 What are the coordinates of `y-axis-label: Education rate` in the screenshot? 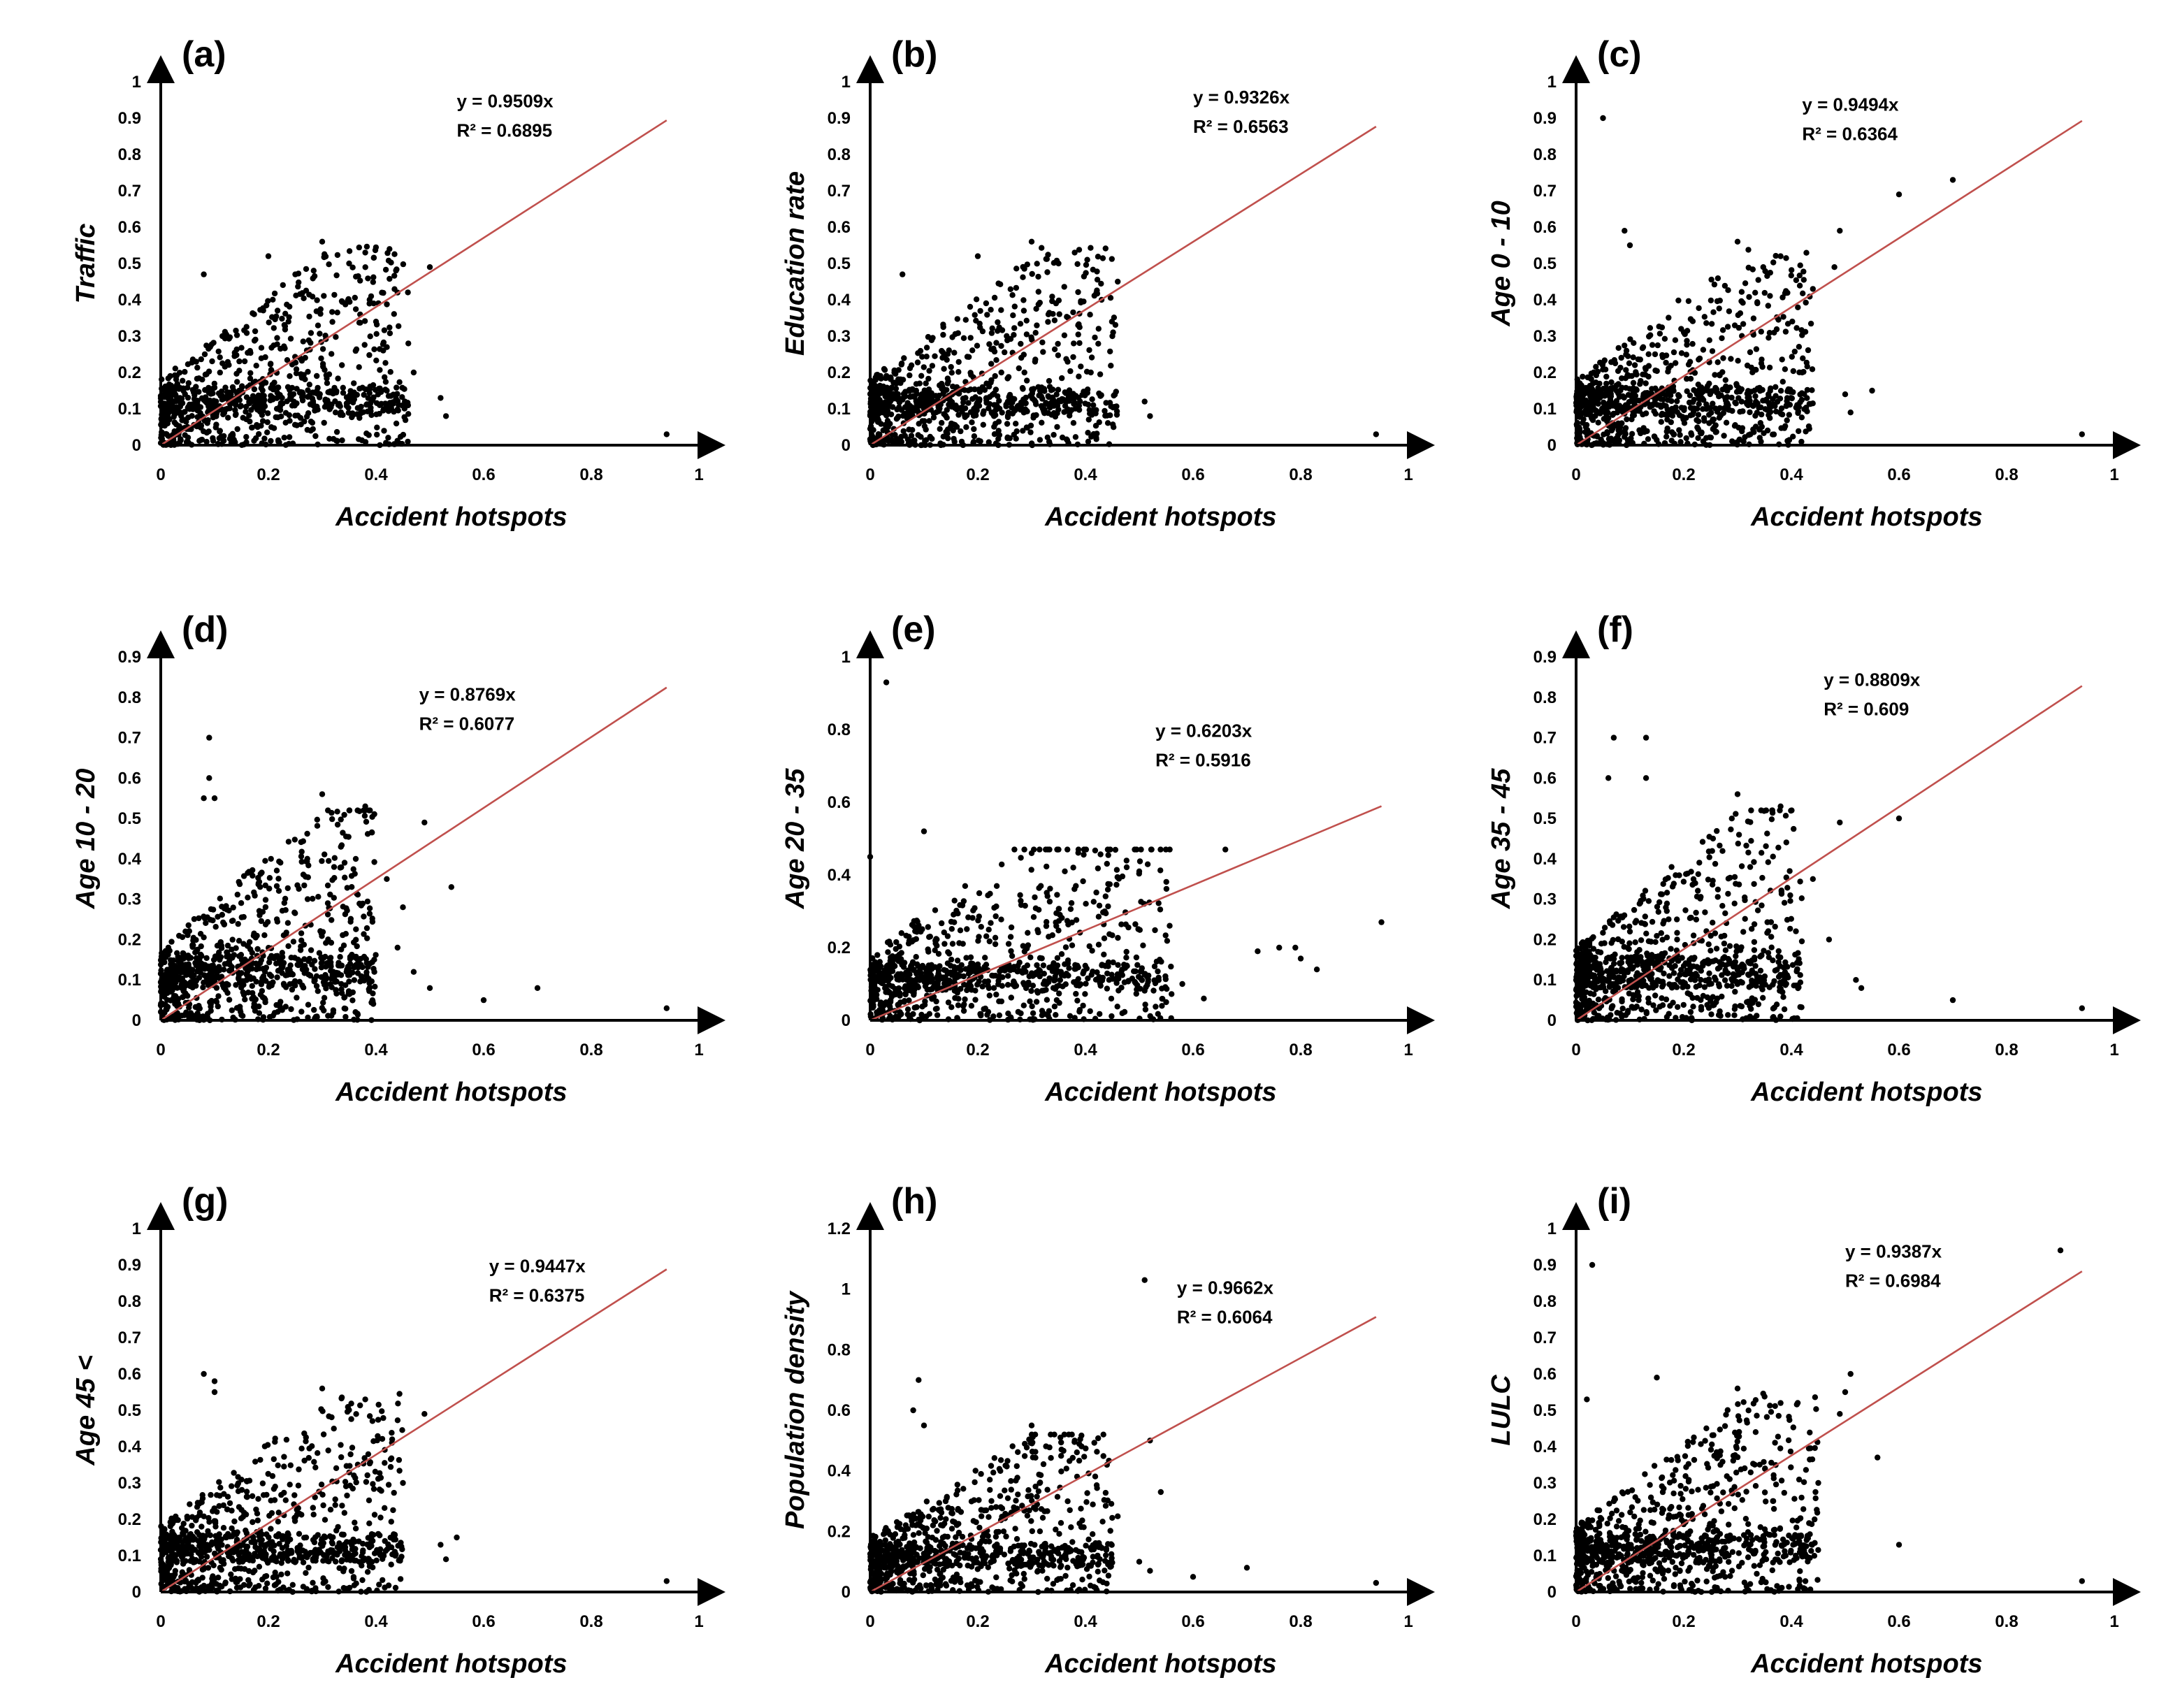 It's located at (795, 263).